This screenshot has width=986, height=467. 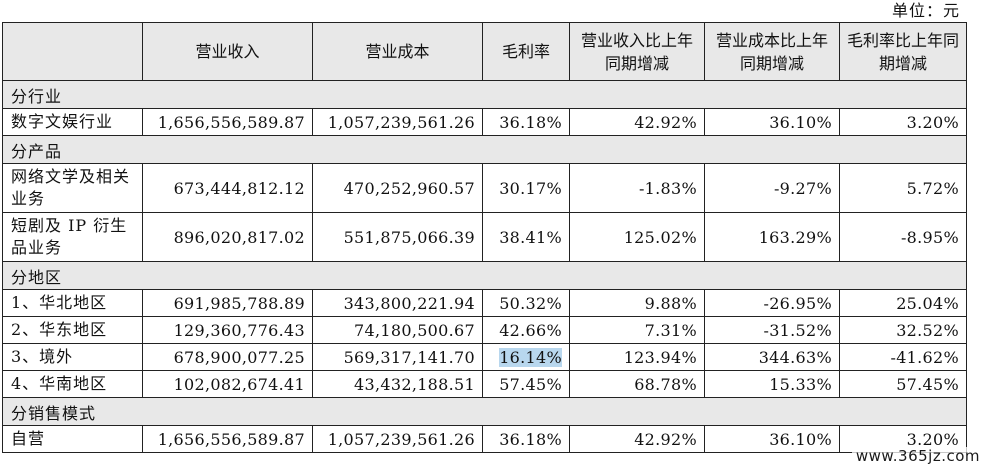 I want to click on table-cell: 50.32%, so click(x=526, y=303).